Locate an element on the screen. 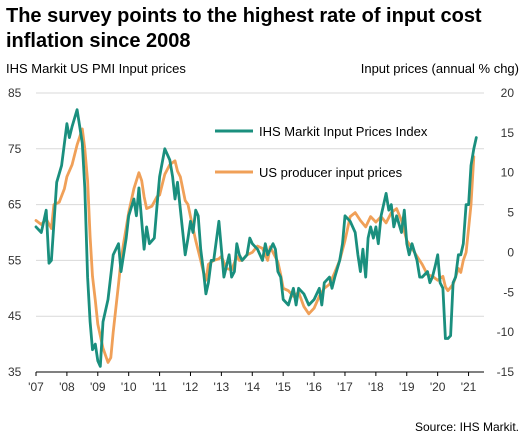  x-tick-label: '12 is located at coordinates (191, 387).